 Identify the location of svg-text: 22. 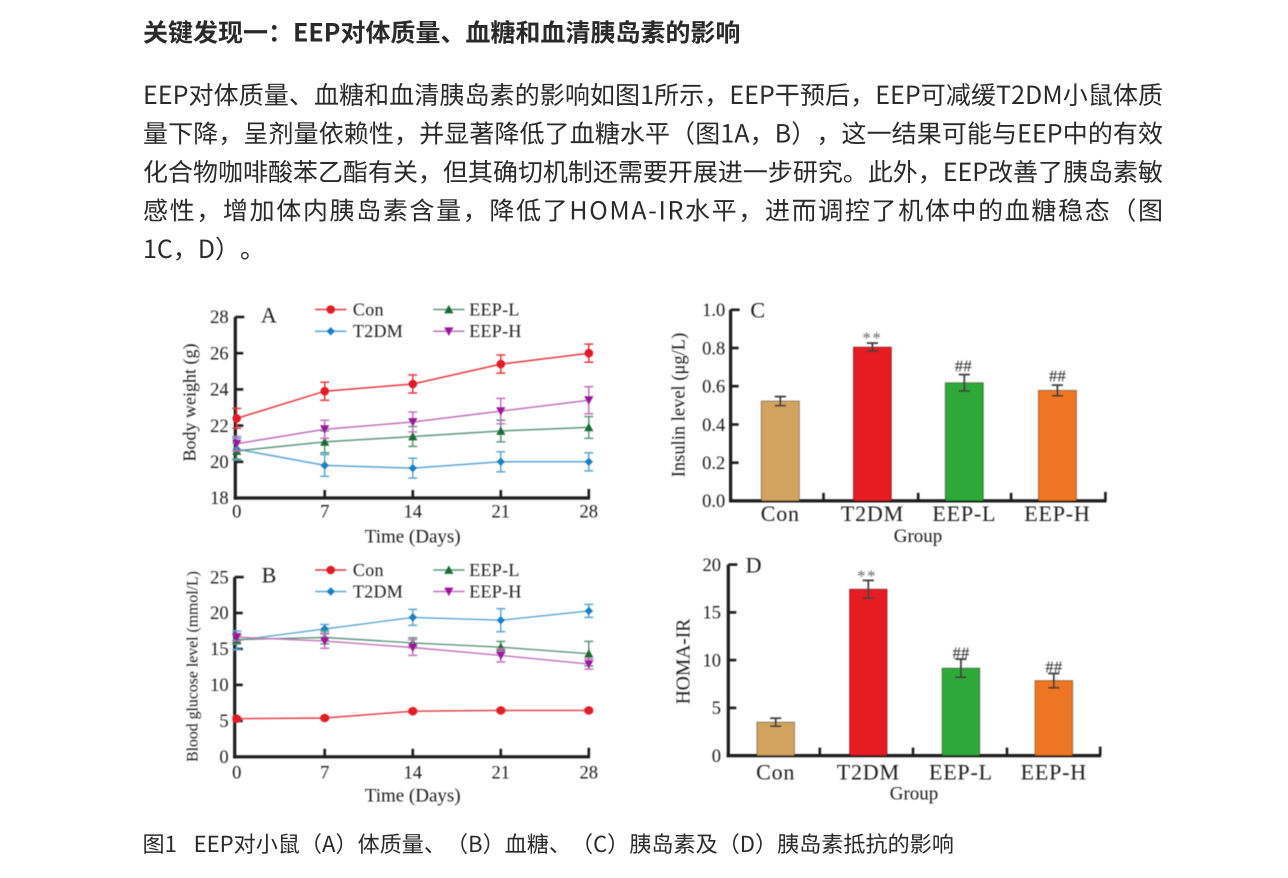
(219, 427).